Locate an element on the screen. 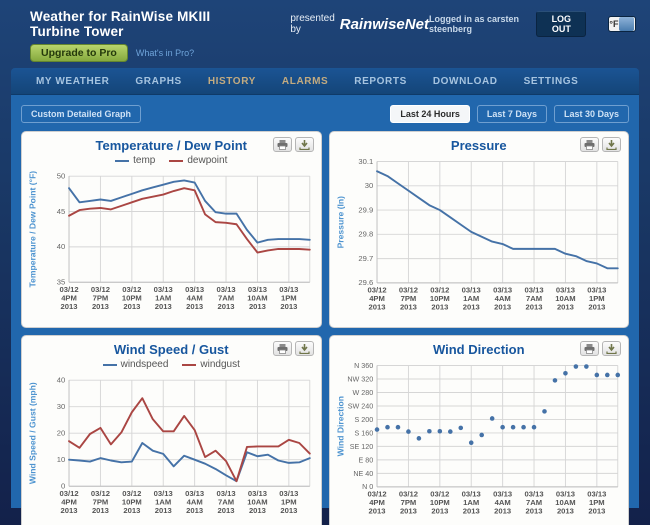 The width and height of the screenshot is (650, 525). legend-swatch-windspeed is located at coordinates (109, 364).